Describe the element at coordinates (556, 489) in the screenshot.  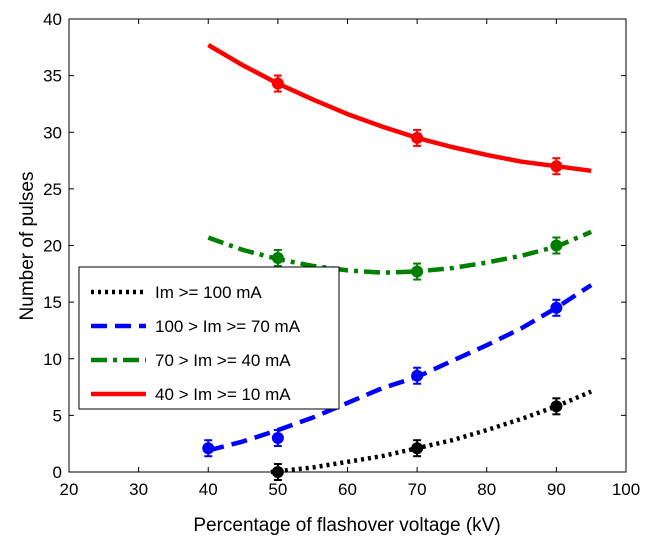
I see `x-tick-label: 90` at that location.